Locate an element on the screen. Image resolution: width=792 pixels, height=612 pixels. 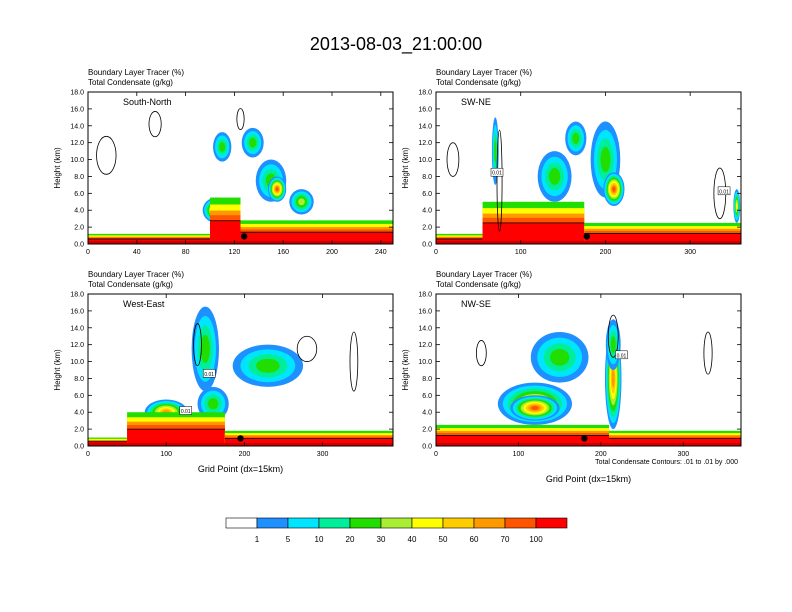
colorbar-label: 5 is located at coordinates (288, 539).